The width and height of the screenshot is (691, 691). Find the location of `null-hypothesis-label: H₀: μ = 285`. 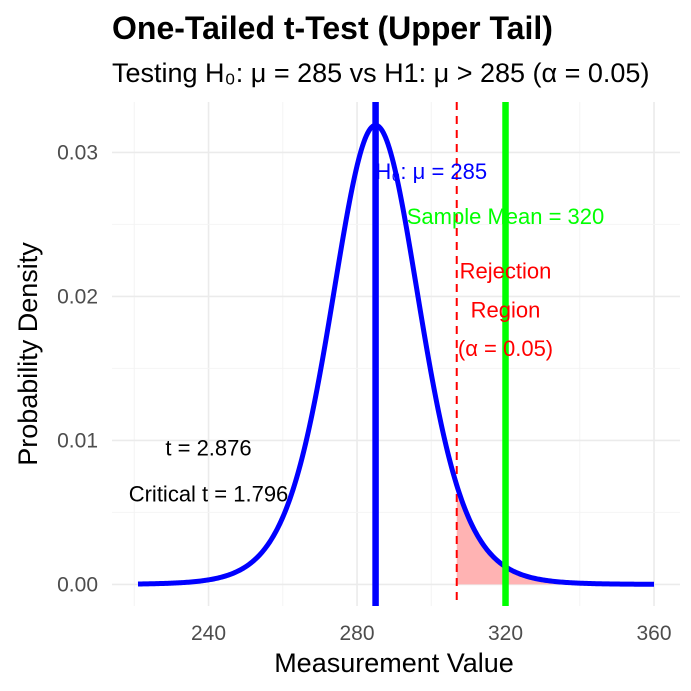

null-hypothesis-label: H₀: μ = 285 is located at coordinates (431, 171).